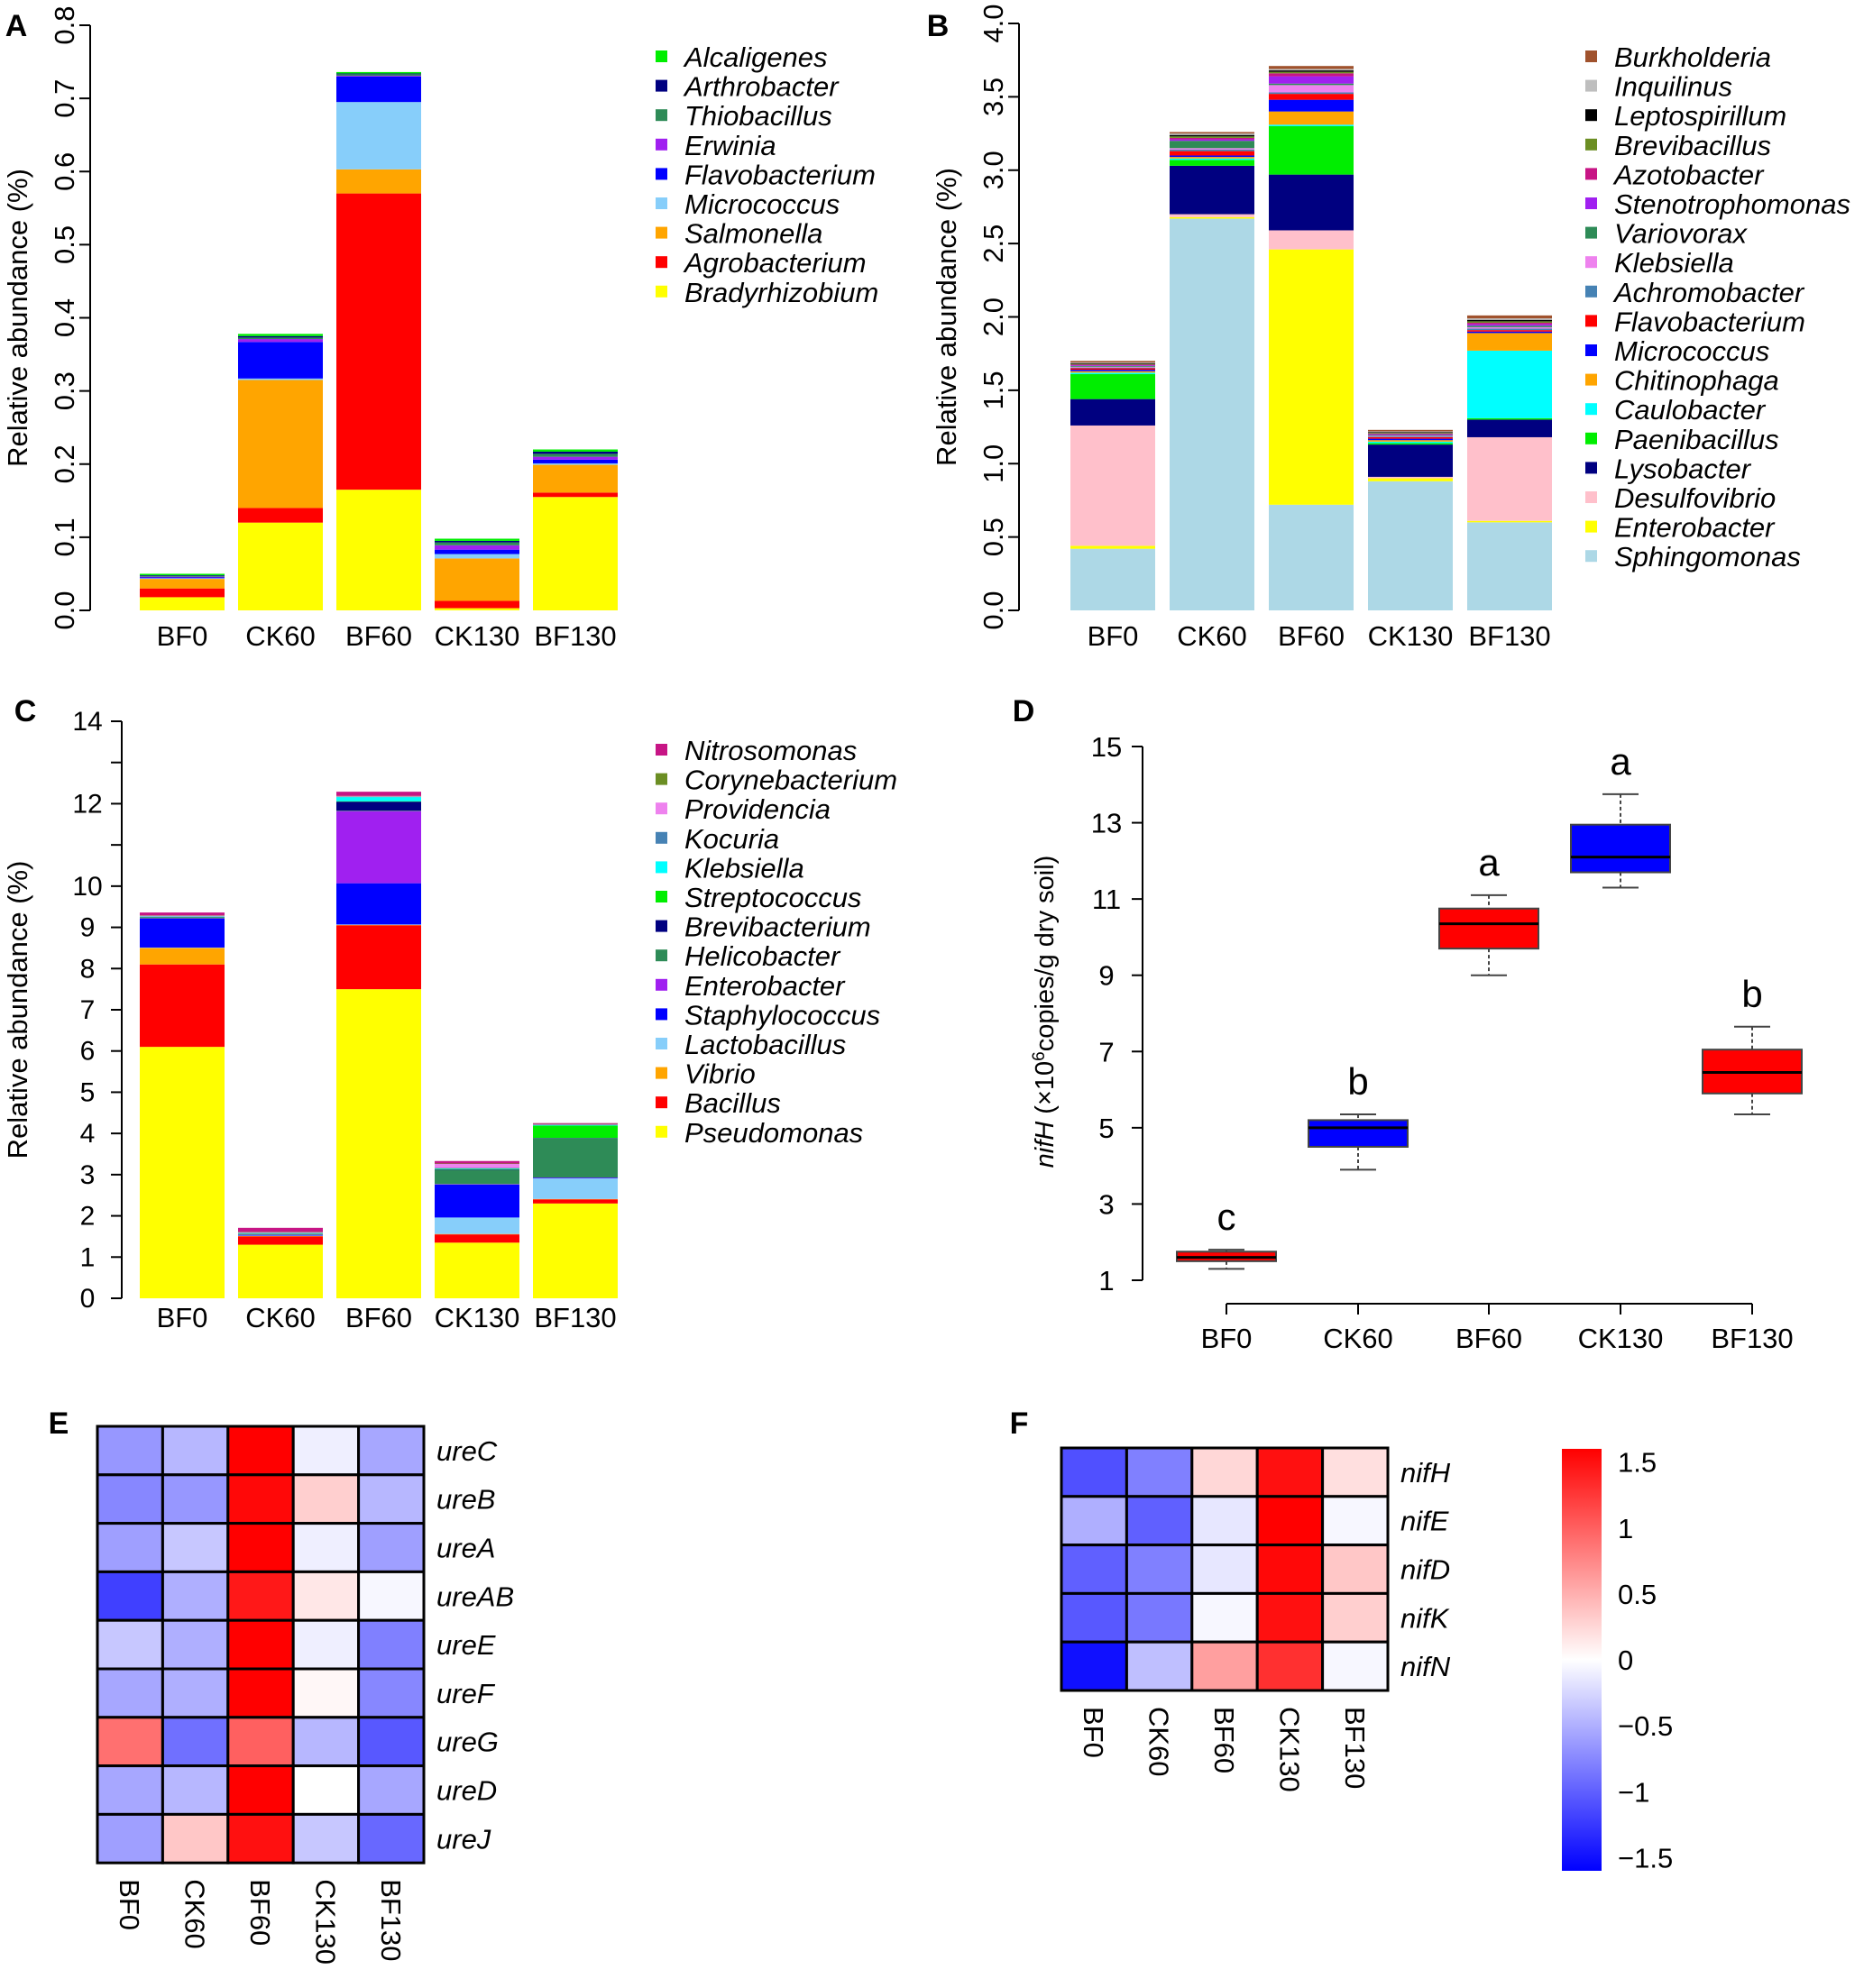 The image size is (1873, 1988). What do you see at coordinates (378, 181) in the screenshot?
I see `bar-segment-salmonella-bf60` at bounding box center [378, 181].